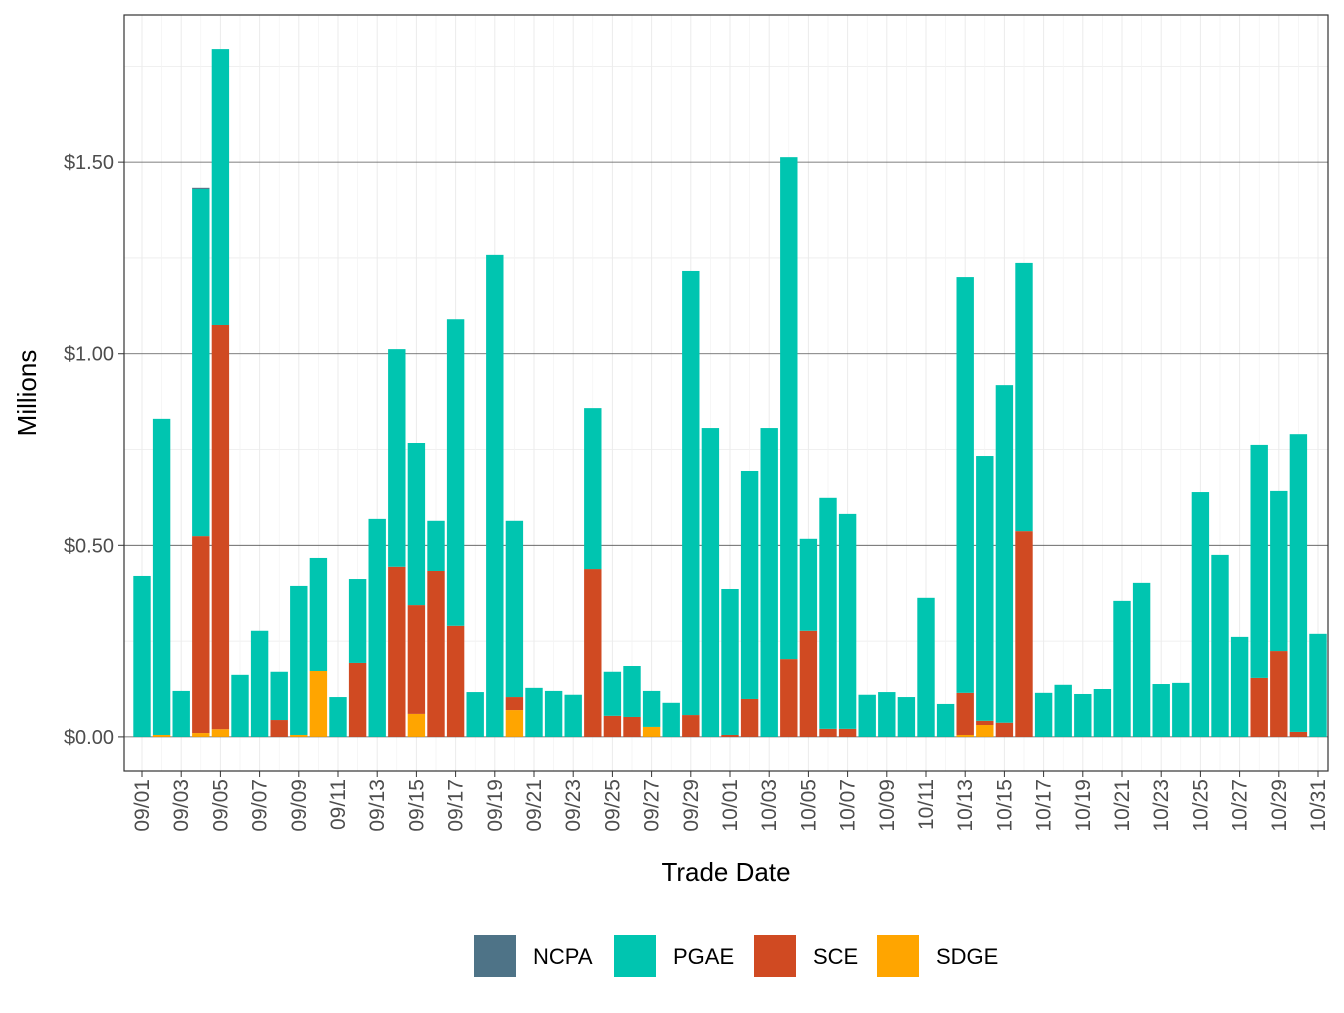 This screenshot has height=1013, width=1344. Describe the element at coordinates (1279, 805) in the screenshot. I see `x-tick-label: 10/29` at that location.